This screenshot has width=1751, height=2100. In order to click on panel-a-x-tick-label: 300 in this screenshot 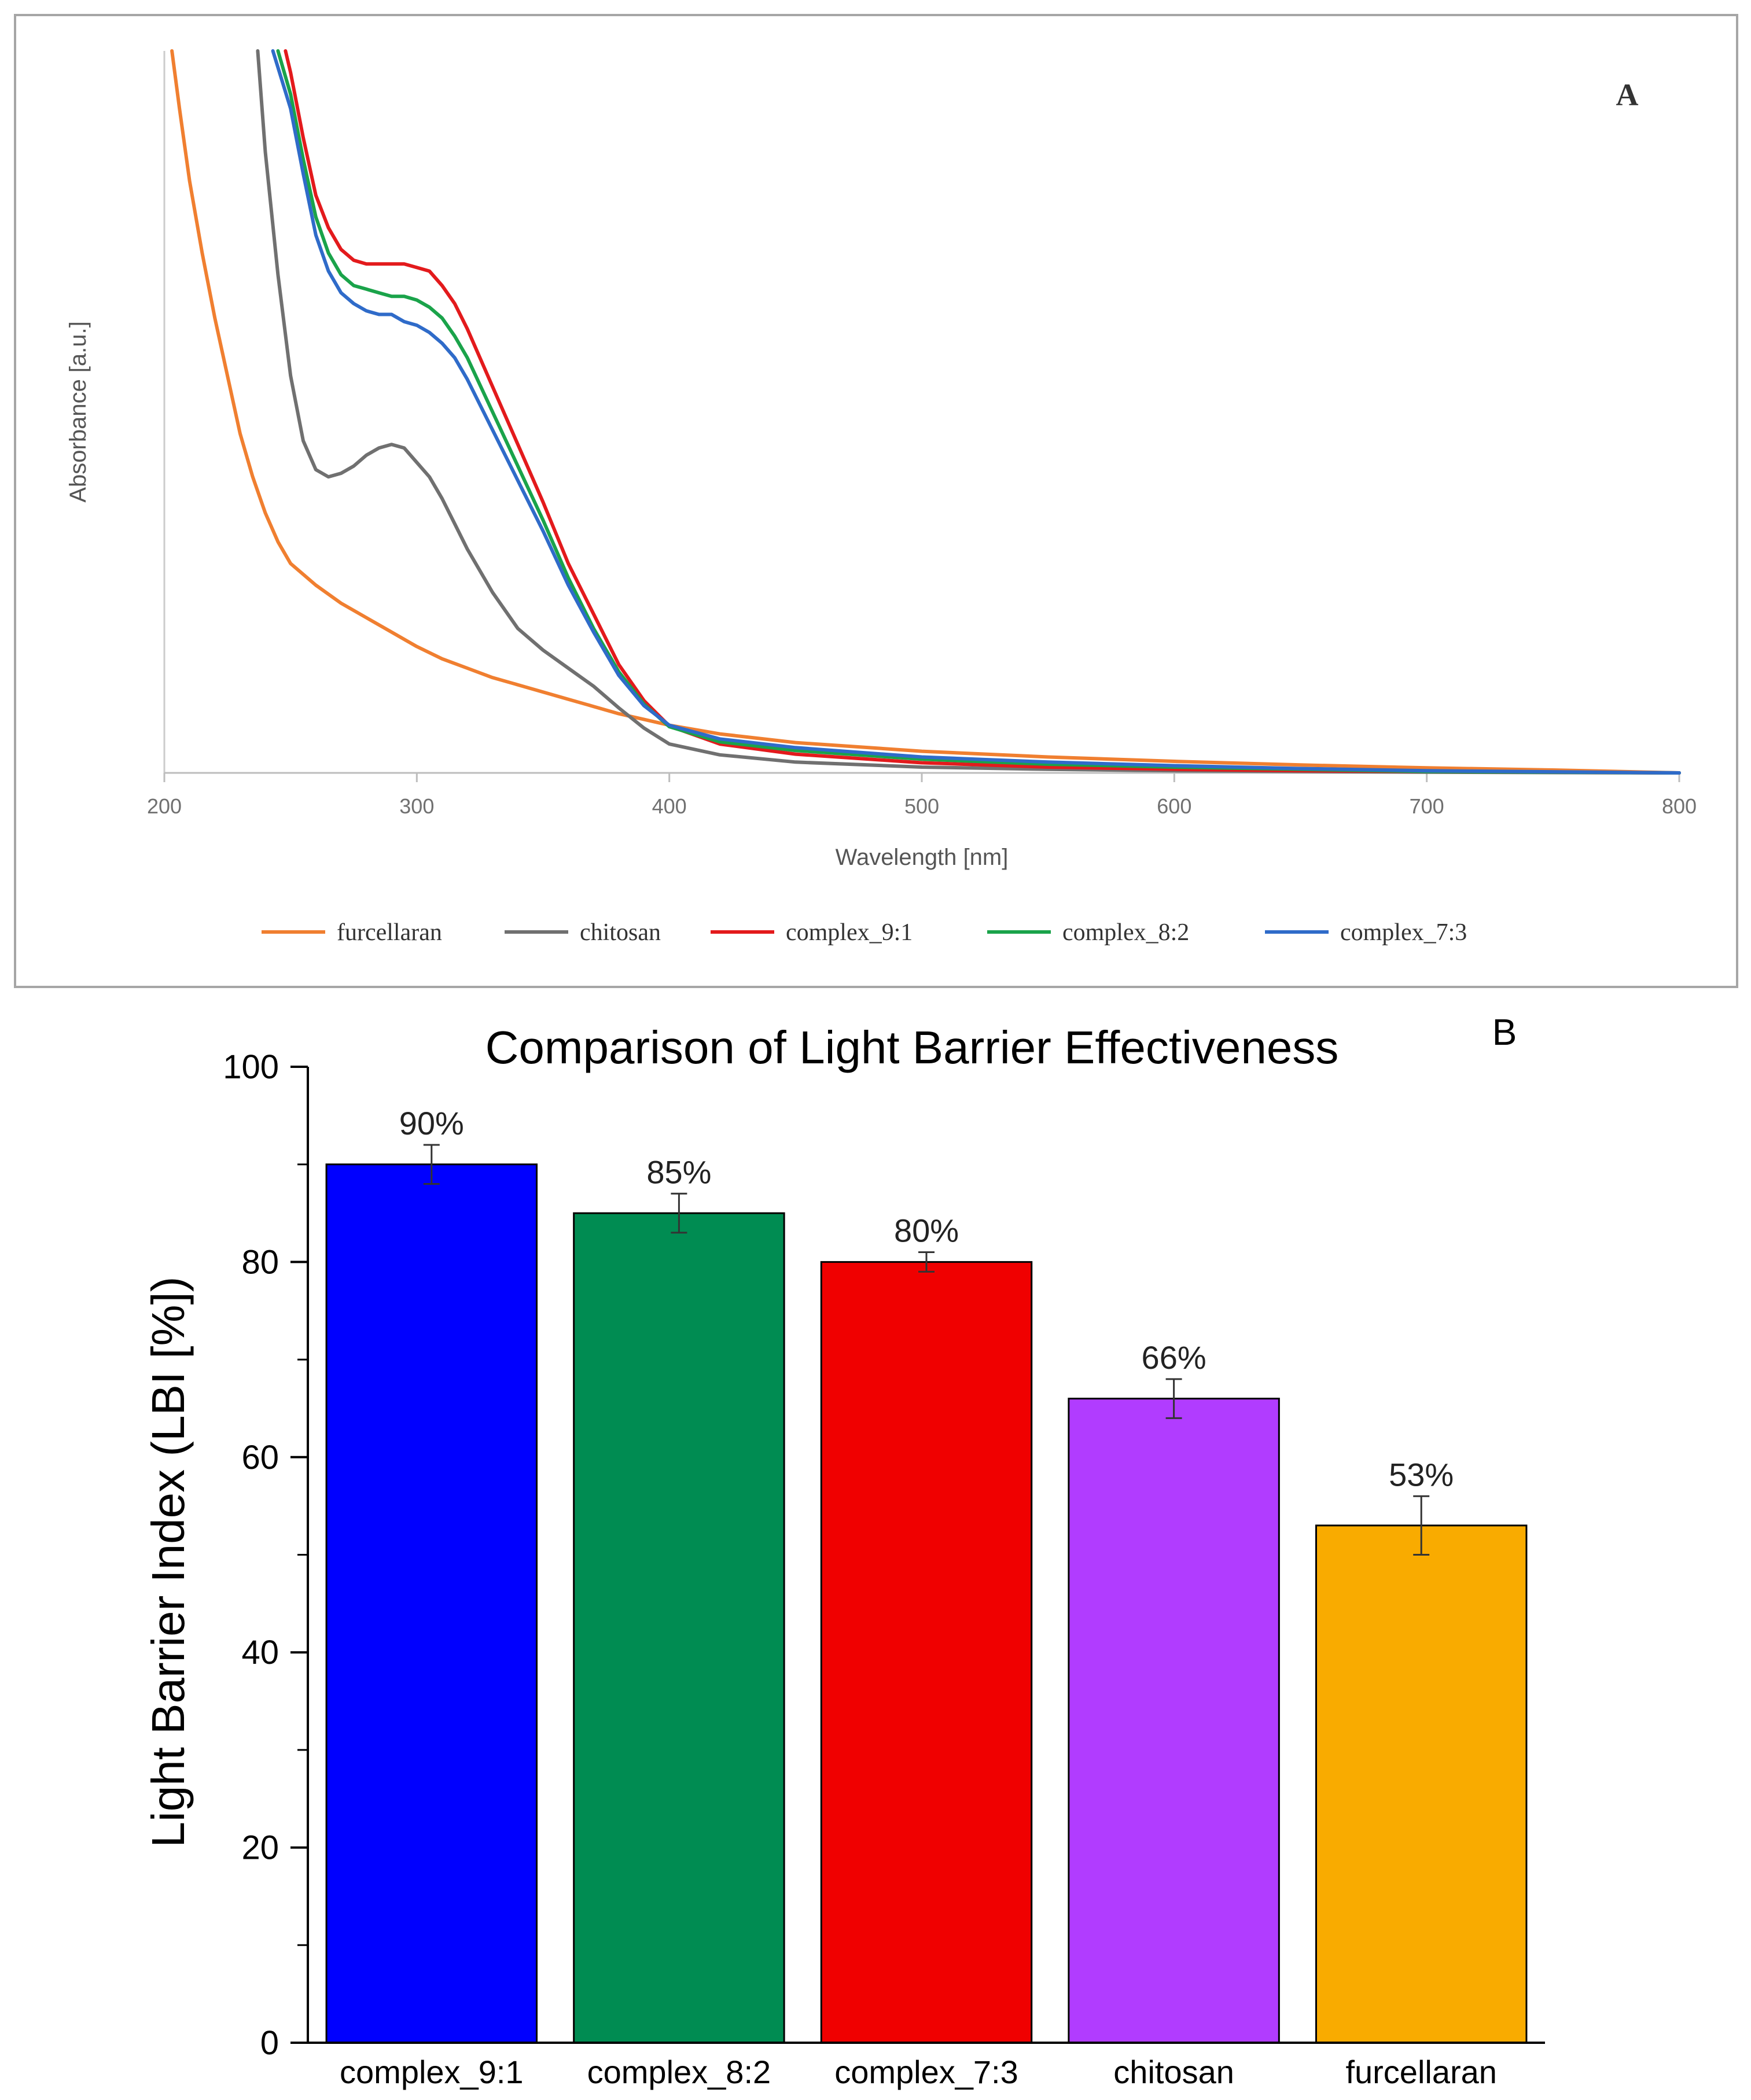, I will do `click(416, 806)`.